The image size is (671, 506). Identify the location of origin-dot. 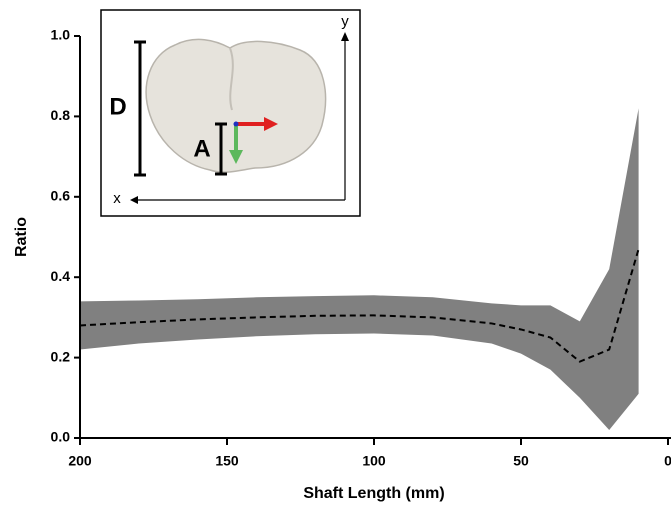
(236, 124).